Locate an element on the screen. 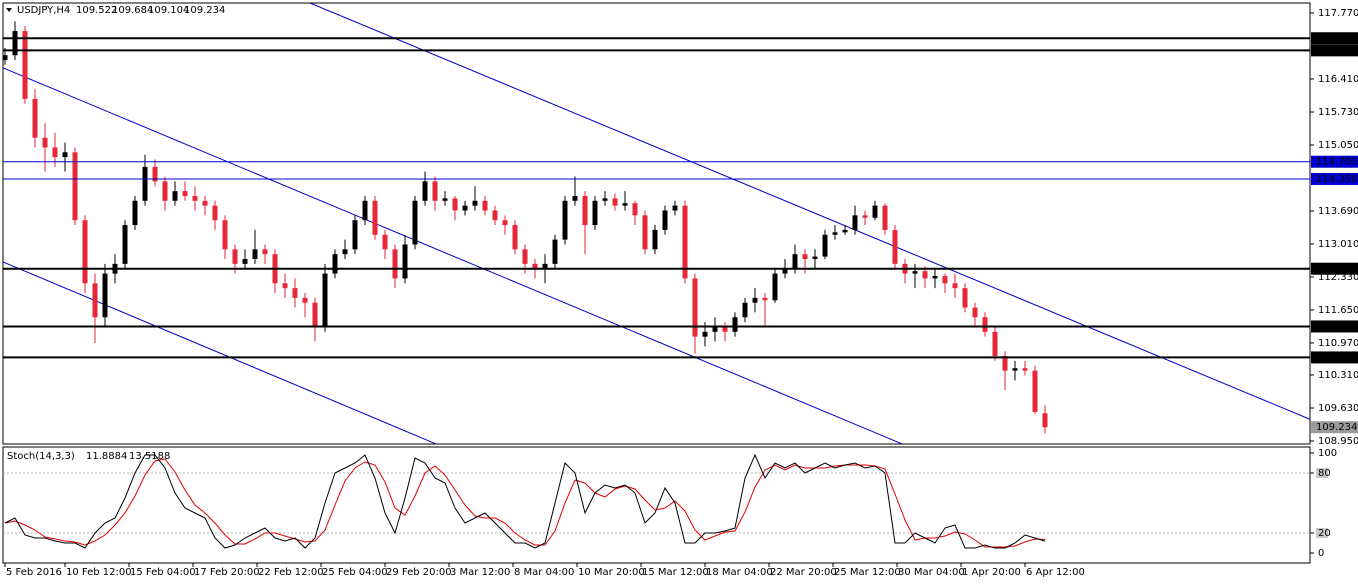 Image resolution: width=1358 pixels, height=585 pixels. x-tick-label: 25 Feb 04:00 is located at coordinates (355, 572).